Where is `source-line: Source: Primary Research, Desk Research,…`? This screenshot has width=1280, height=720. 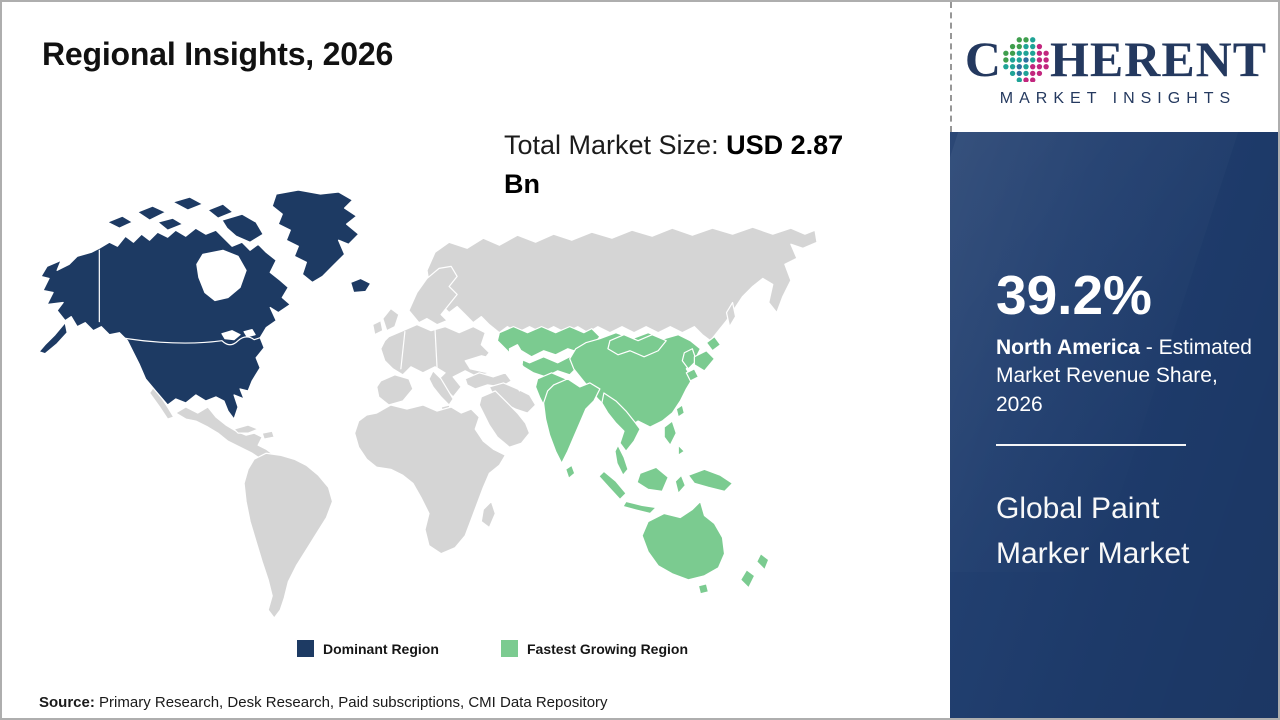 source-line: Source: Primary Research, Desk Research,… is located at coordinates (323, 702).